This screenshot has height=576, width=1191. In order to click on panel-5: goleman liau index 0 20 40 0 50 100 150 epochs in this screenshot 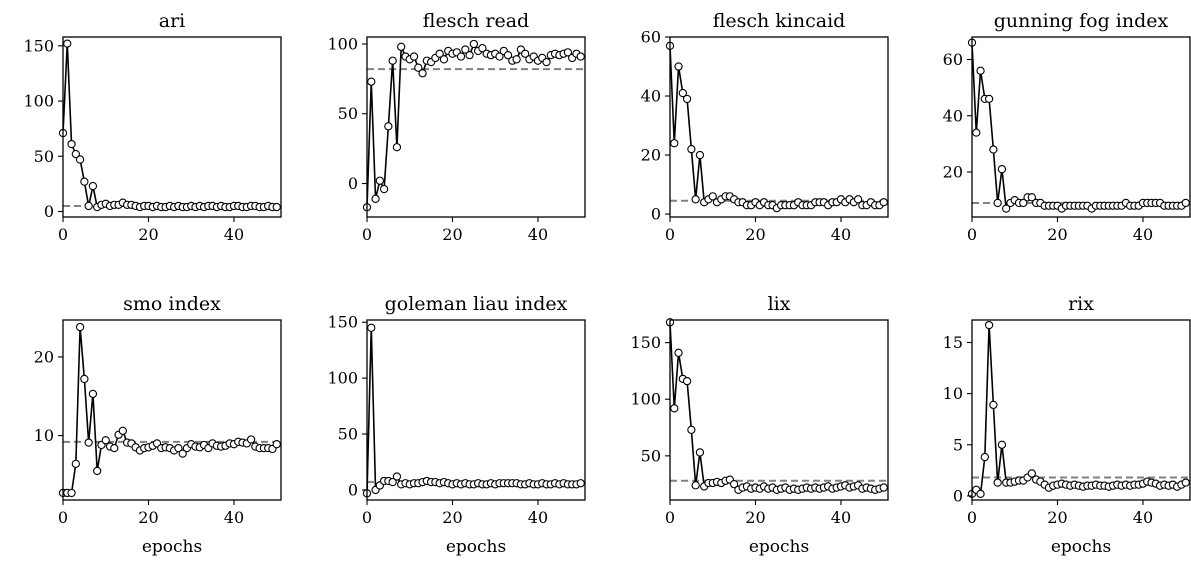, I will do `click(456, 425)`.